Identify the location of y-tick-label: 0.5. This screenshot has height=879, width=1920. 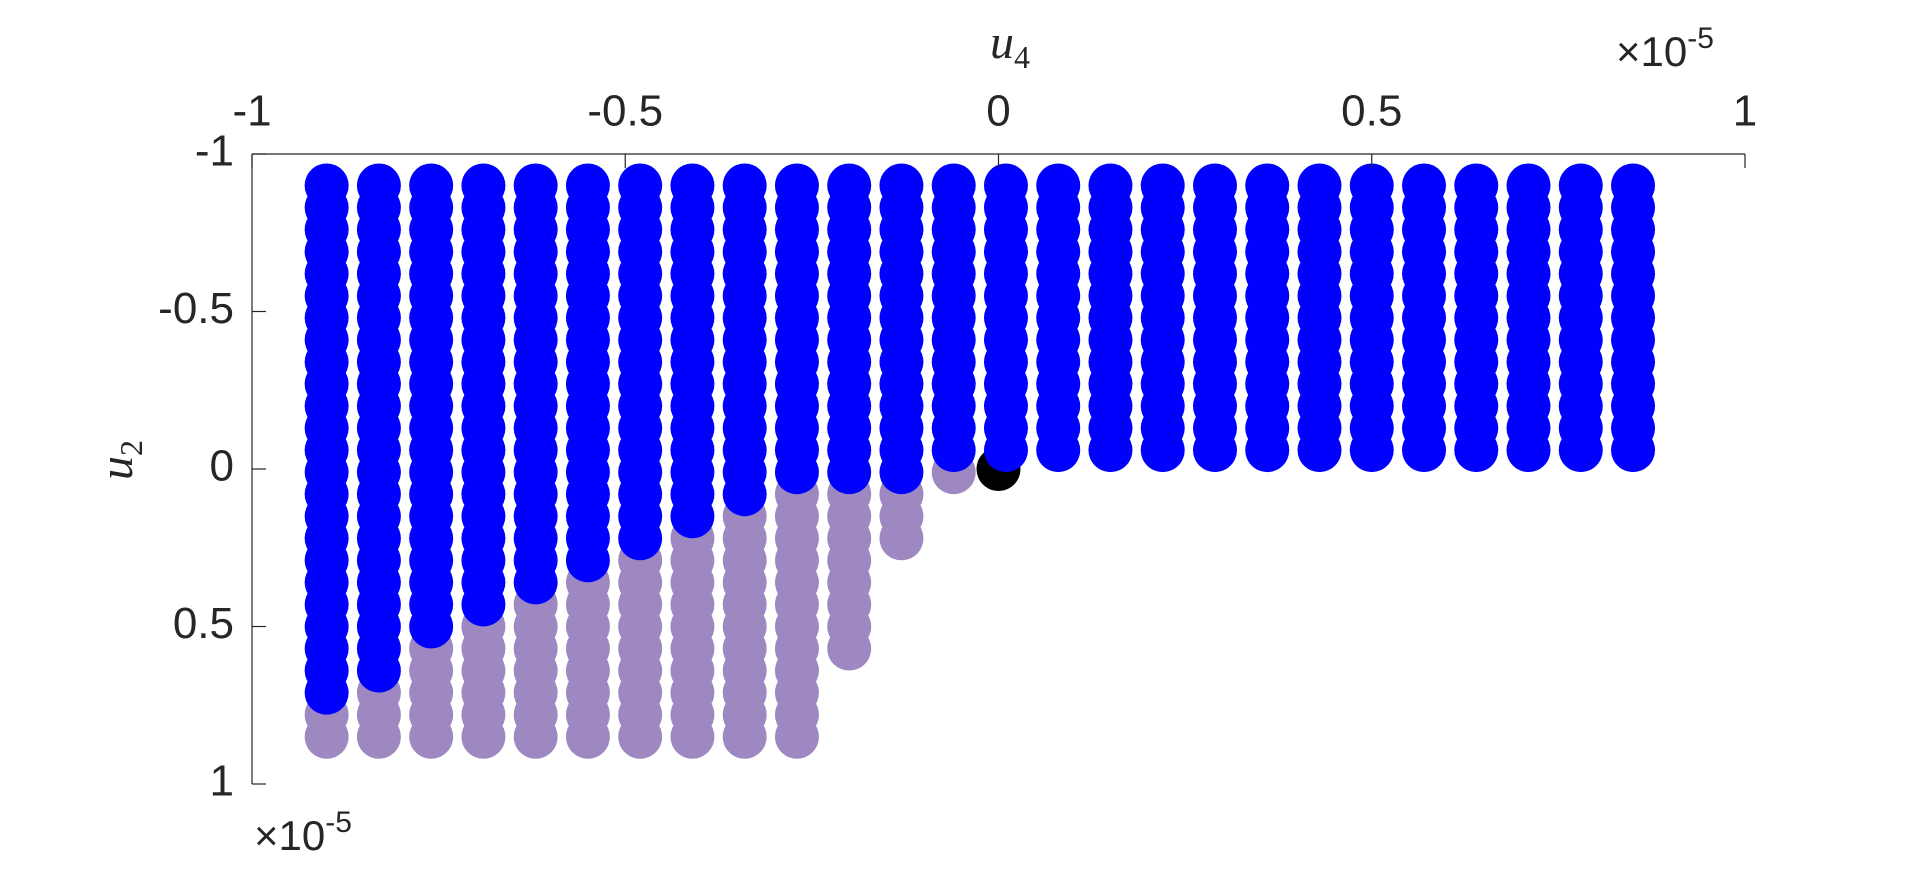
(203, 623).